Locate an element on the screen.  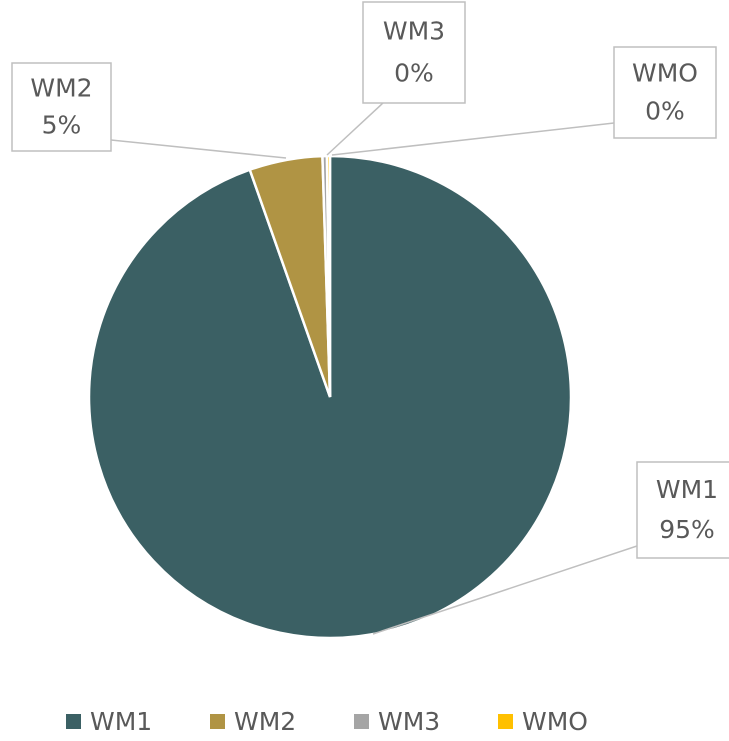
pie-slice is located at coordinates (328, 276).